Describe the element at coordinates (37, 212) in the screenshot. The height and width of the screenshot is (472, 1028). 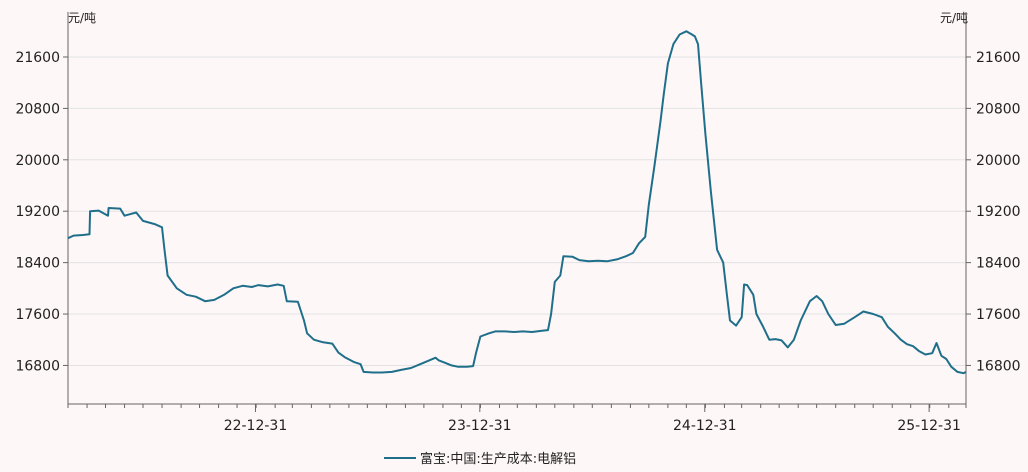
I see `left-y-tick-label-3: 19200` at that location.